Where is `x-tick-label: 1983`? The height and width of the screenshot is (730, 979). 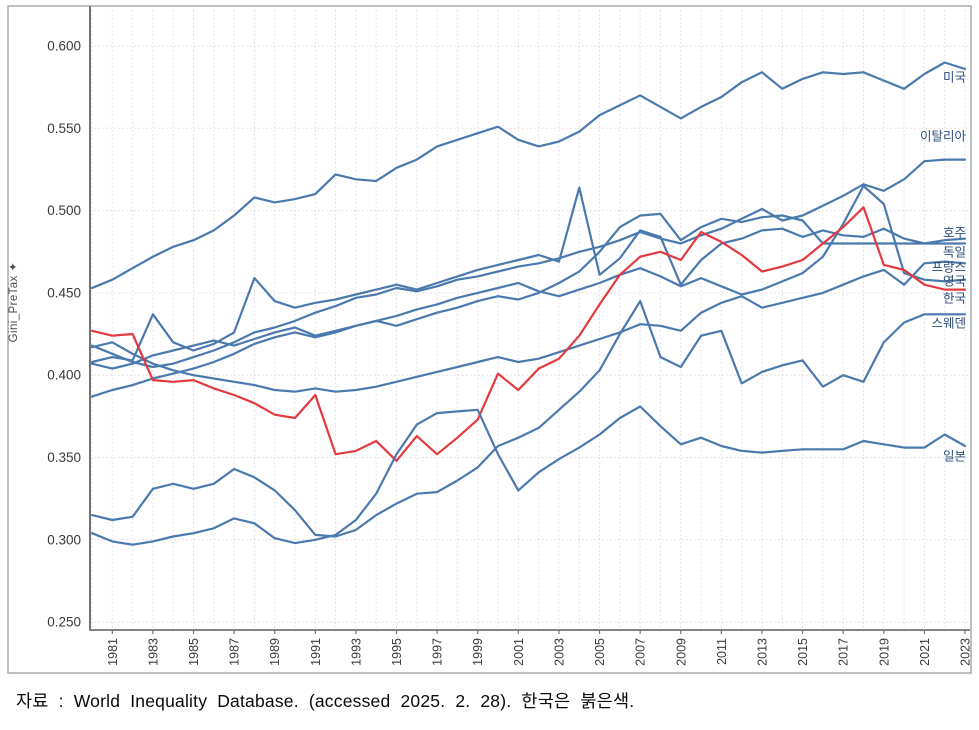
x-tick-label: 1983 is located at coordinates (153, 652).